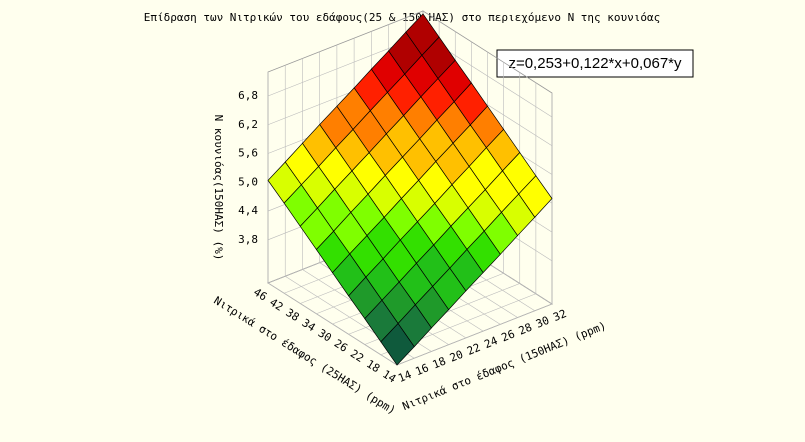 This screenshot has height=442, width=805. What do you see at coordinates (439, 362) in the screenshot?
I see `x-tick-label: 18` at bounding box center [439, 362].